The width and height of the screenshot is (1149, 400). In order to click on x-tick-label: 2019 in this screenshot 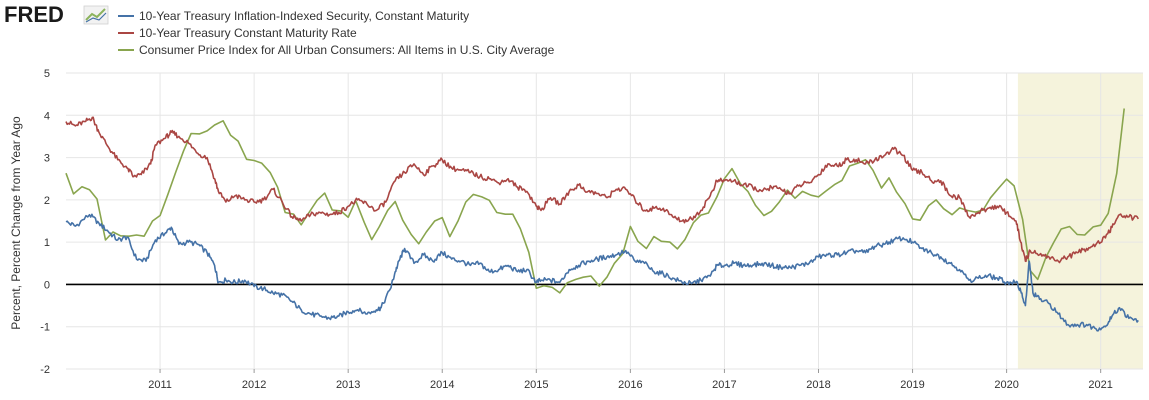, I will do `click(912, 385)`.